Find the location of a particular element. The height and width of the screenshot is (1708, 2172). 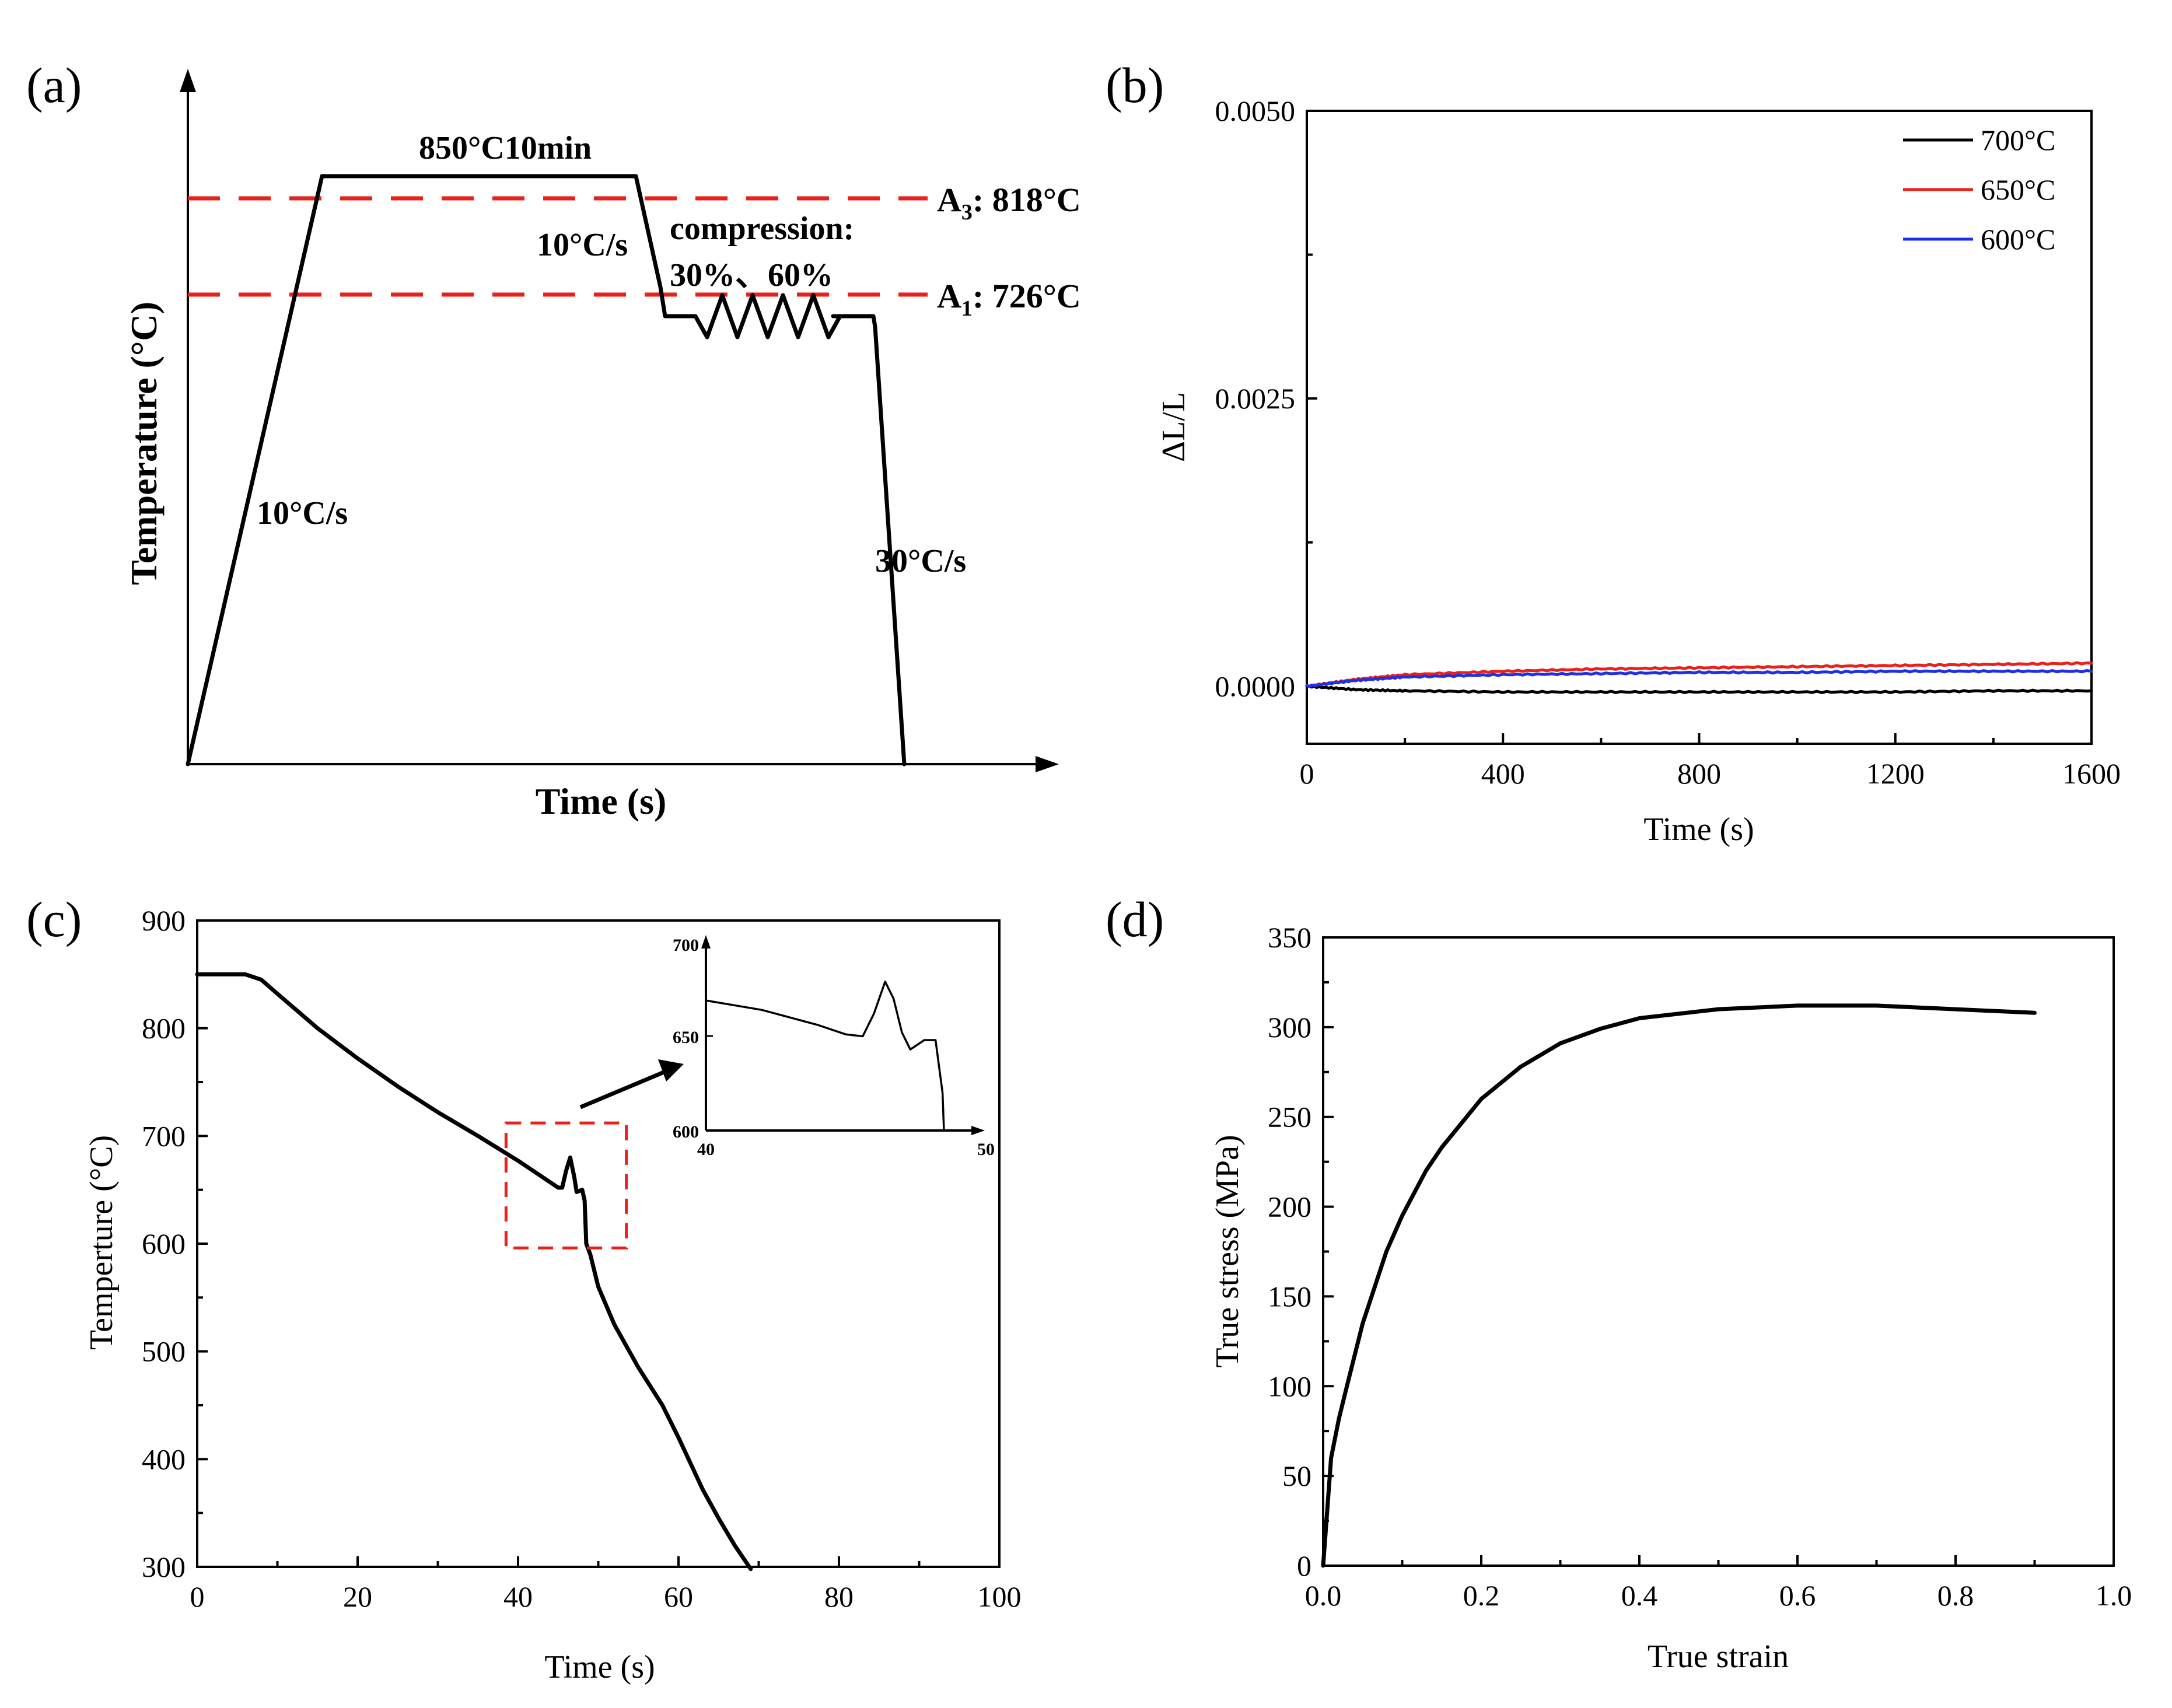

compression-values: 30%、60% is located at coordinates (751, 275).